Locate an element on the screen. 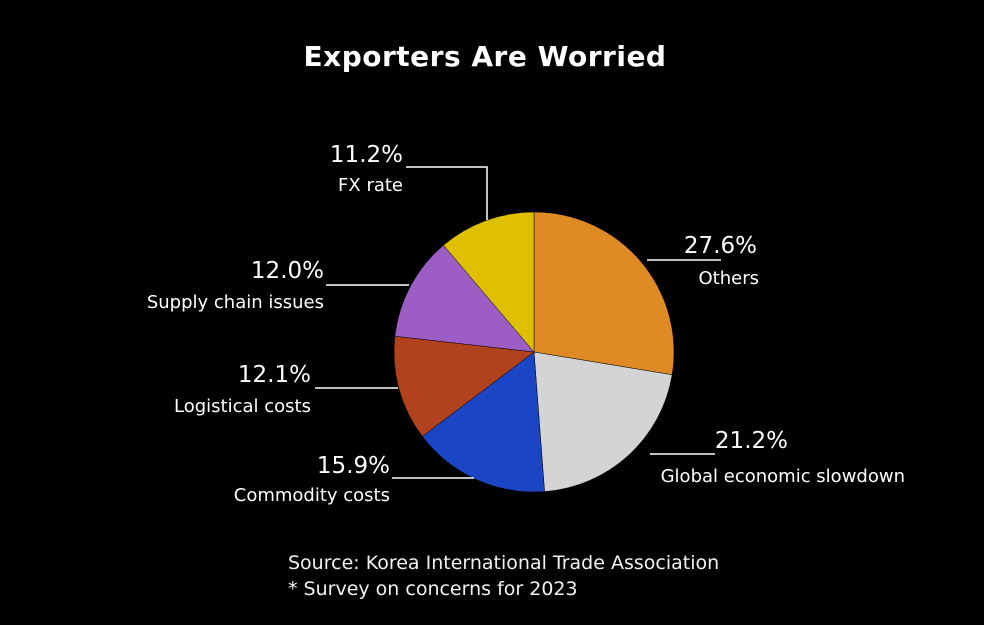 The image size is (984, 625). value-label-others: 27.6% is located at coordinates (720, 246).